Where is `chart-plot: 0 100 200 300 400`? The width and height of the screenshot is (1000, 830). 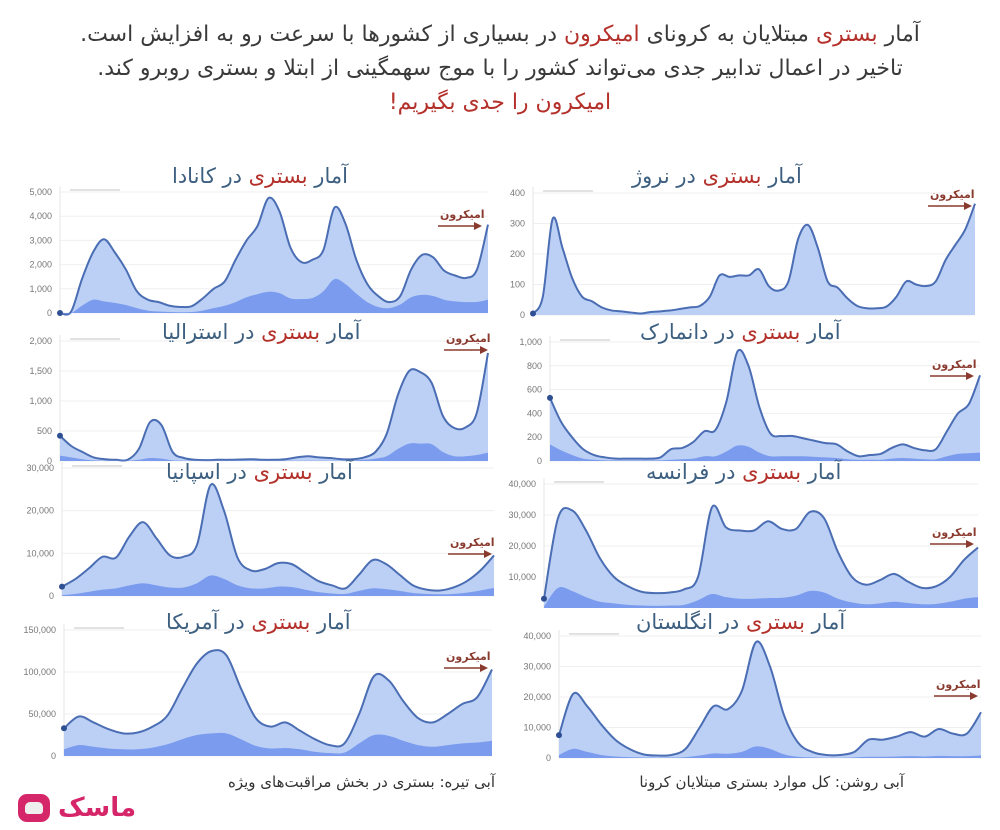
chart-plot: 0 100 200 300 400 is located at coordinates (743, 253).